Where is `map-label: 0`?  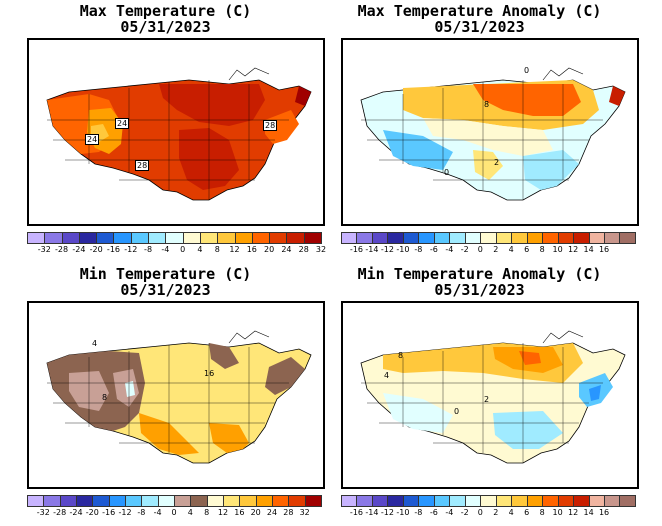
map-label: 0 is located at coordinates (527, 70).